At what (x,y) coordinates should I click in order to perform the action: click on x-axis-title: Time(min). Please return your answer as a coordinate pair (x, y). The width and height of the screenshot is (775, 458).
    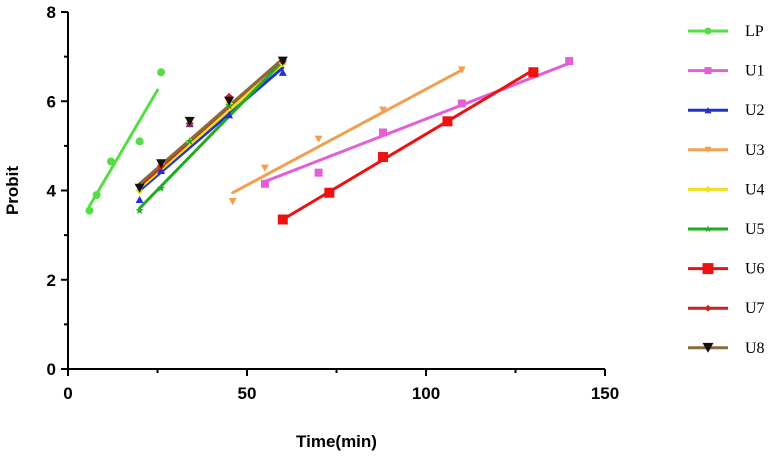
    Looking at the image, I should click on (336, 441).